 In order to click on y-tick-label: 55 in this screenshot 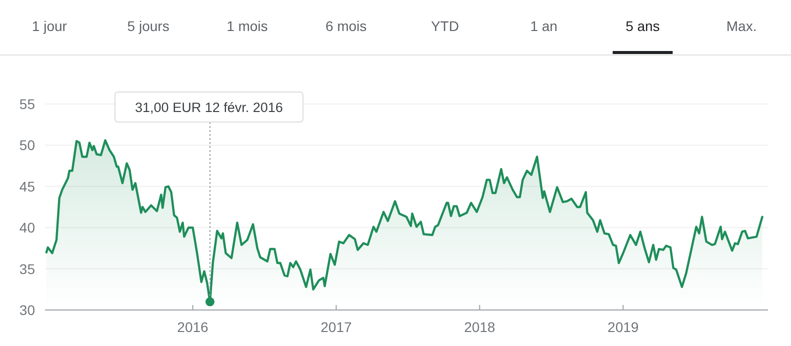, I will do `click(27, 104)`.